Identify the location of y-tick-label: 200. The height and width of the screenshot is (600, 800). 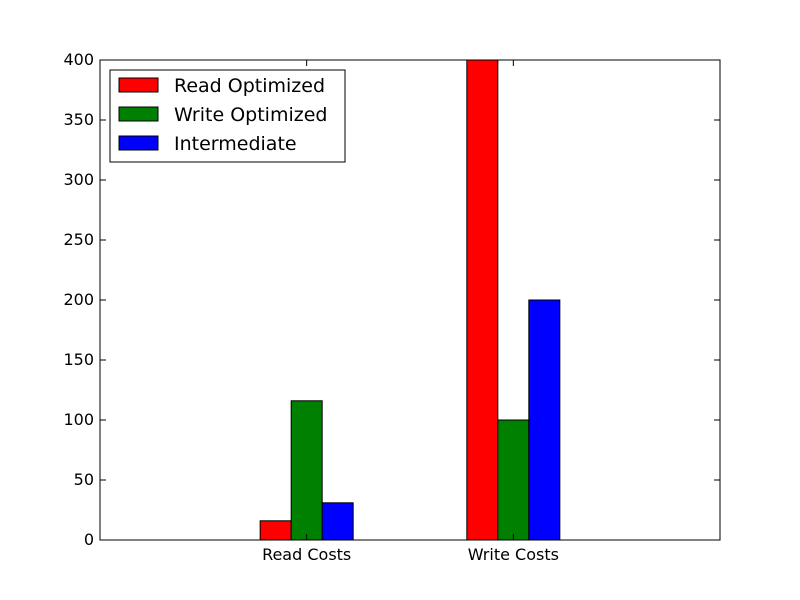
(78, 299).